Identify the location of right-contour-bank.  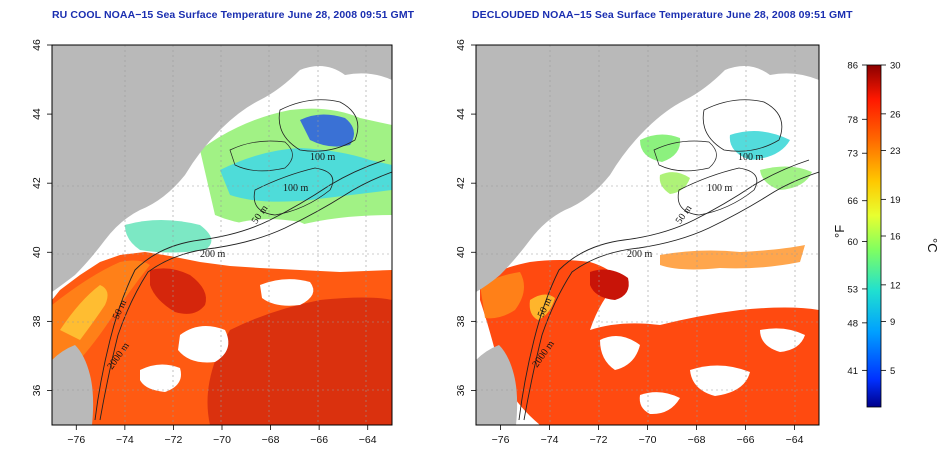
(717, 191).